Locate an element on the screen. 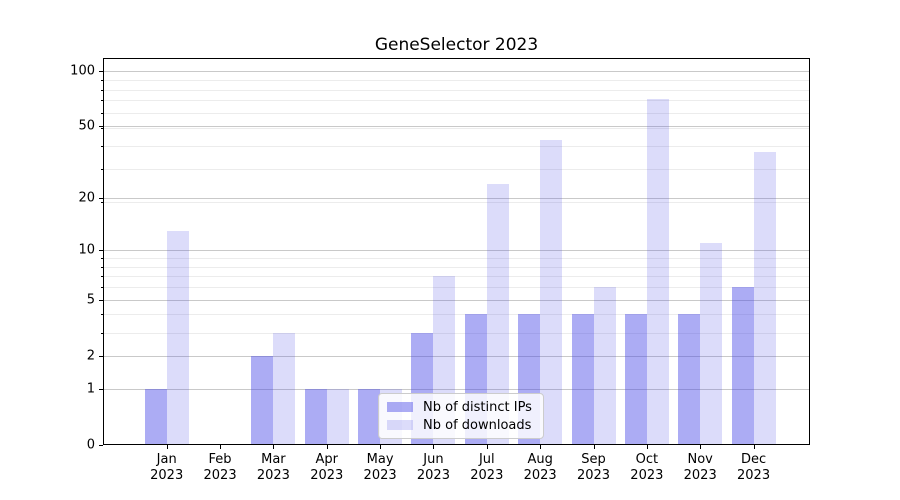  x-tick-label: Dec 2023 is located at coordinates (754, 467).